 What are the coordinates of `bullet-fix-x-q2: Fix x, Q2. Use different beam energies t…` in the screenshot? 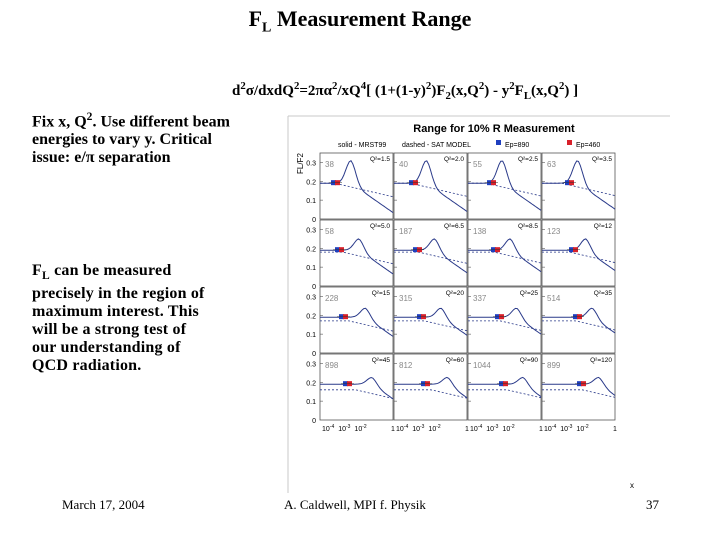 It's located at (131, 139).